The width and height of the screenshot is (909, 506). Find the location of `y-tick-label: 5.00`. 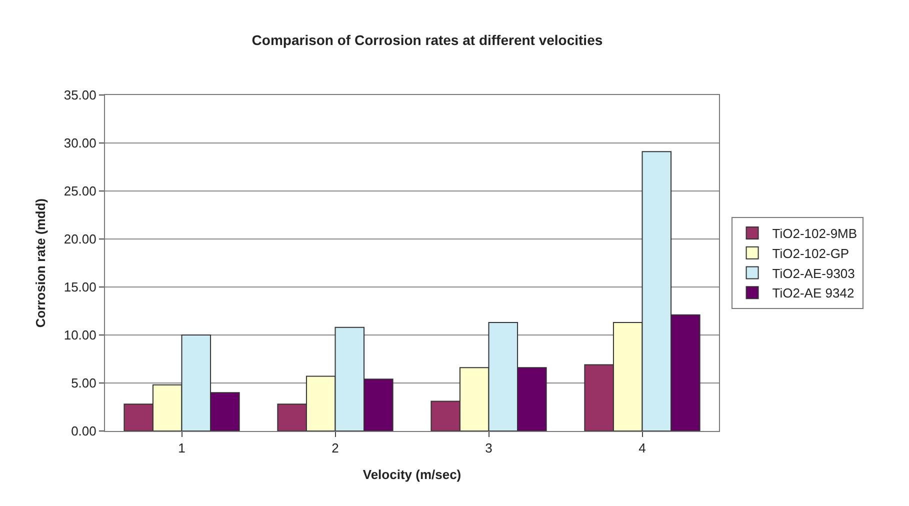

y-tick-label: 5.00 is located at coordinates (83, 383).